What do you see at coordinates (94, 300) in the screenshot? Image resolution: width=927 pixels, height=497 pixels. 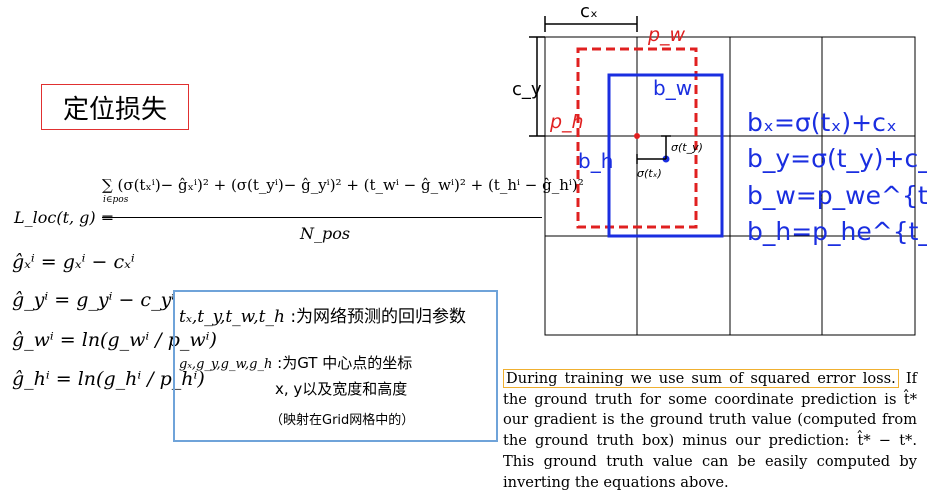 I see `equation-gy: ĝ_yⁱ = g_yⁱ − c_yⁱ` at bounding box center [94, 300].